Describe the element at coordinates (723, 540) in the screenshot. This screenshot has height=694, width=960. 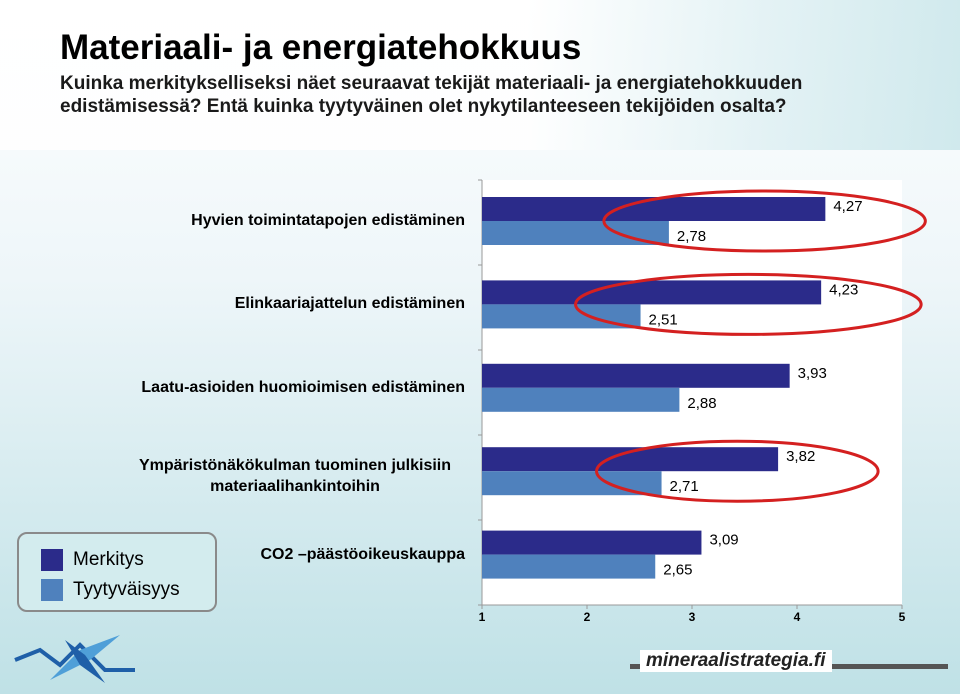
I see `data-label: 3,09` at that location.